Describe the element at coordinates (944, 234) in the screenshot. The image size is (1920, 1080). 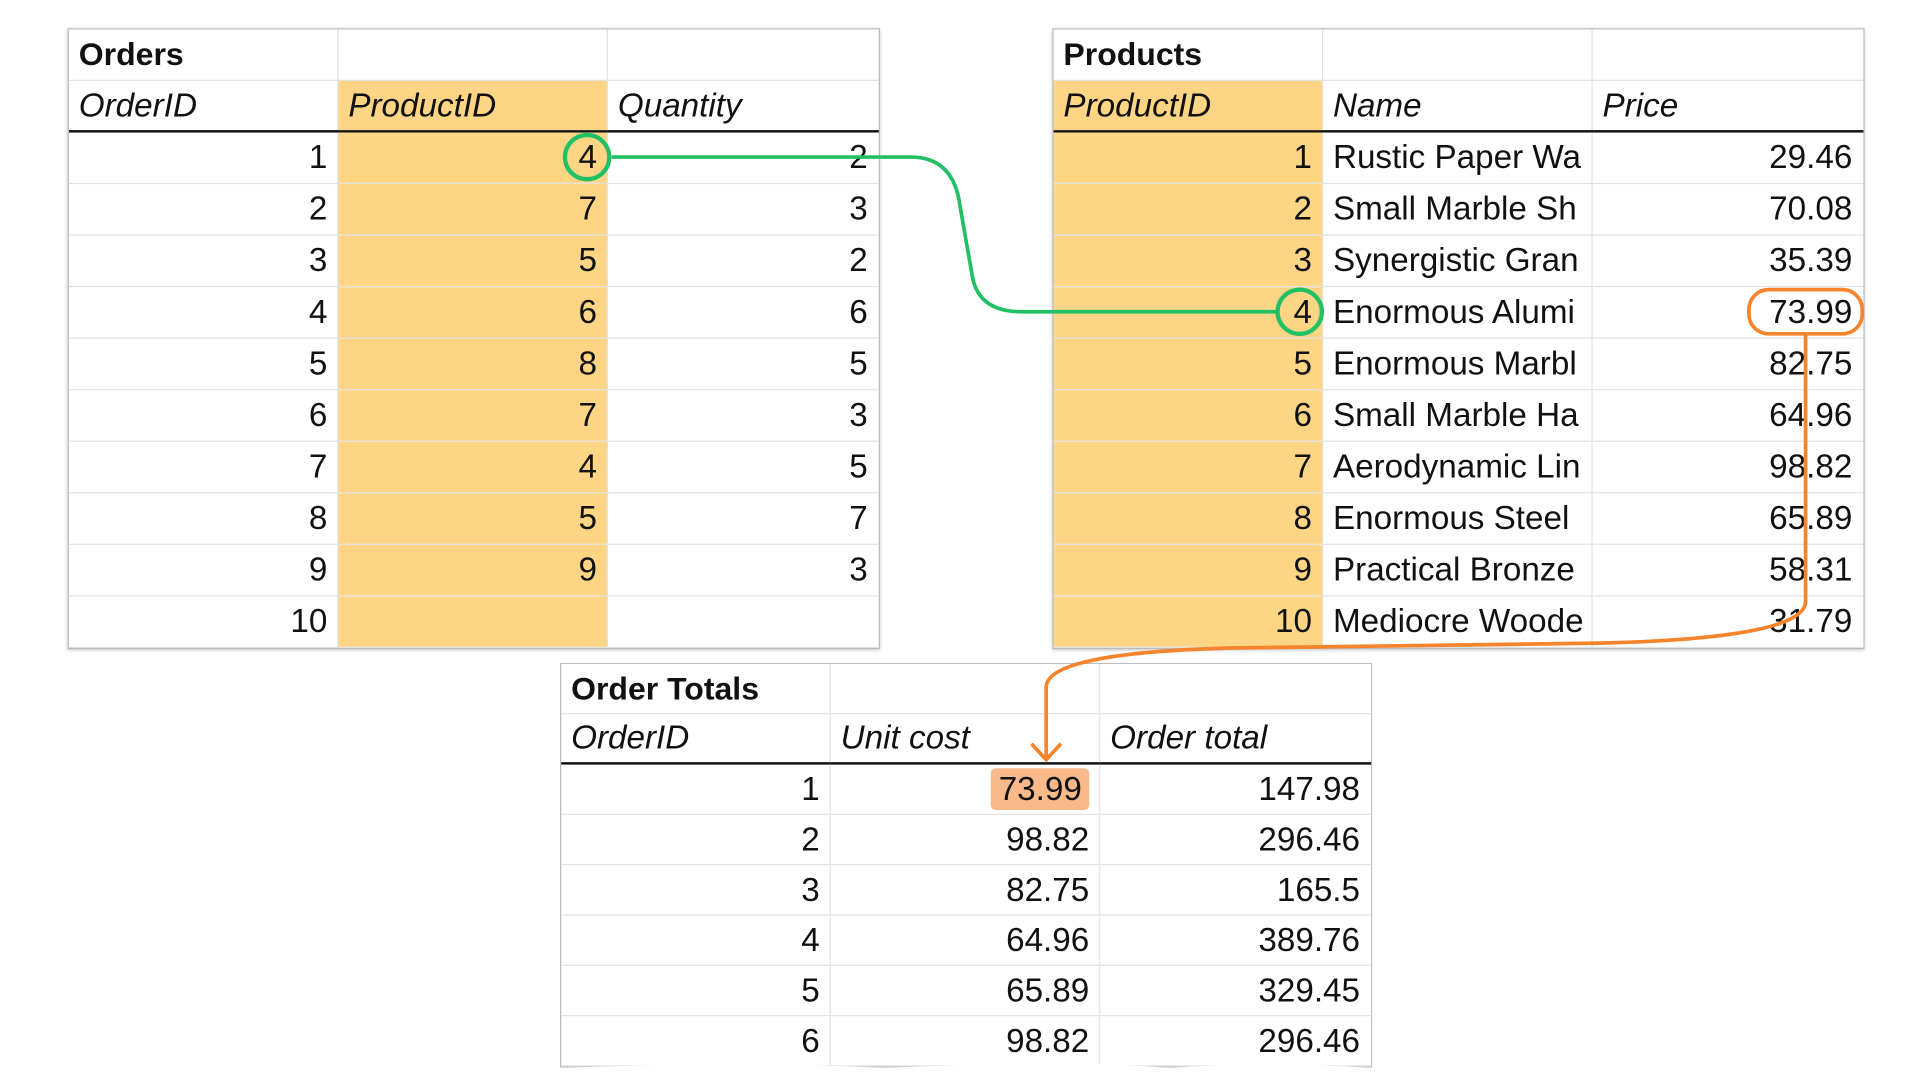
I see `productid-lookup-arrow` at that location.